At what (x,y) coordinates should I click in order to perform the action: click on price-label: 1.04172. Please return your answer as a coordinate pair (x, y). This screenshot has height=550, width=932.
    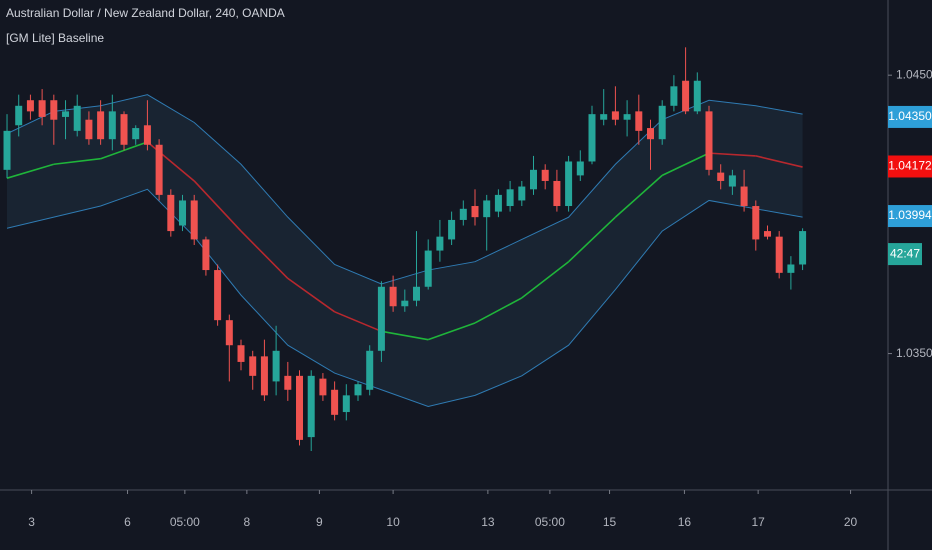
    Looking at the image, I should click on (910, 166).